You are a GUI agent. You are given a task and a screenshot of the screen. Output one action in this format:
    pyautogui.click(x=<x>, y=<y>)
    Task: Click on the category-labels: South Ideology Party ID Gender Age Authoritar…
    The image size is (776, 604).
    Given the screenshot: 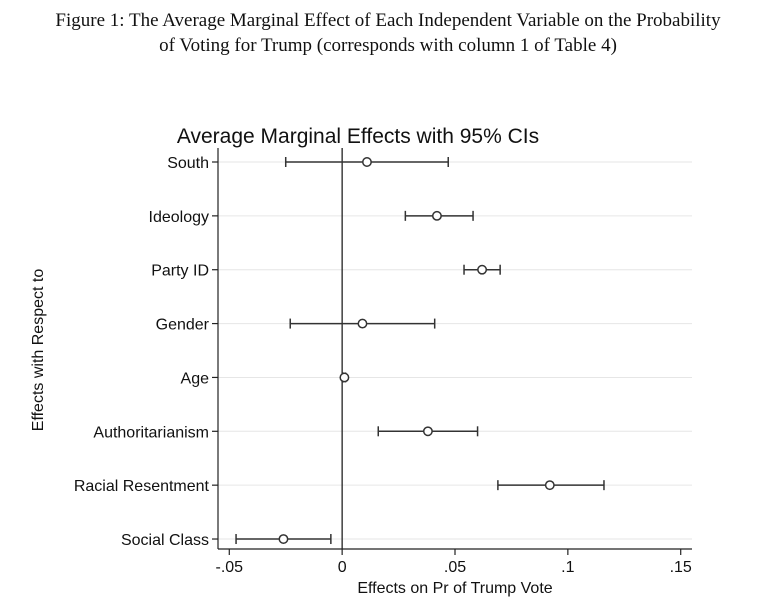 What is the action you would take?
    pyautogui.click(x=146, y=352)
    